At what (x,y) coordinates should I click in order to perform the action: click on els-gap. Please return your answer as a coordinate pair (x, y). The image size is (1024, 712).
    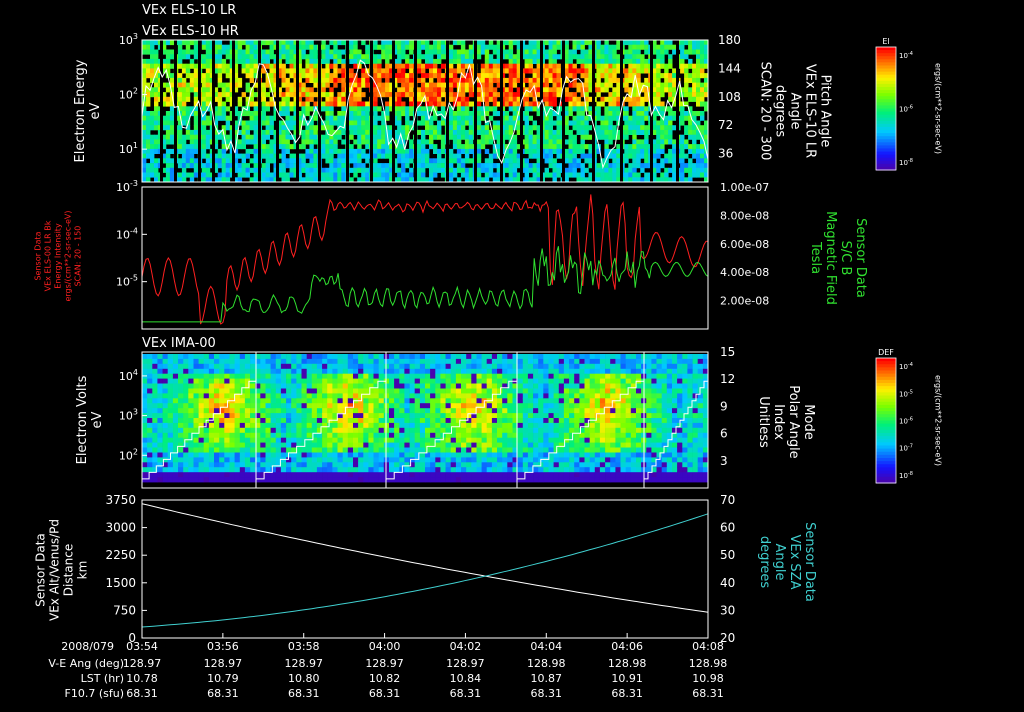
    Looking at the image, I should click on (161, 111).